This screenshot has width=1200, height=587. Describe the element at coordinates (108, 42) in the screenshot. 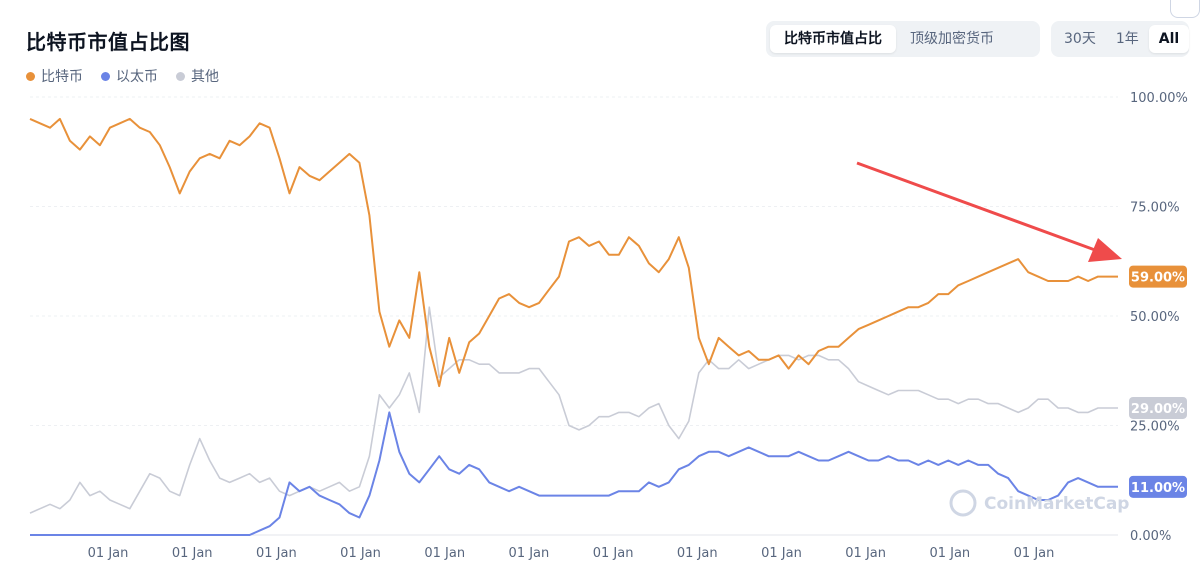

I see `page-title: 比特币市值占比图` at that location.